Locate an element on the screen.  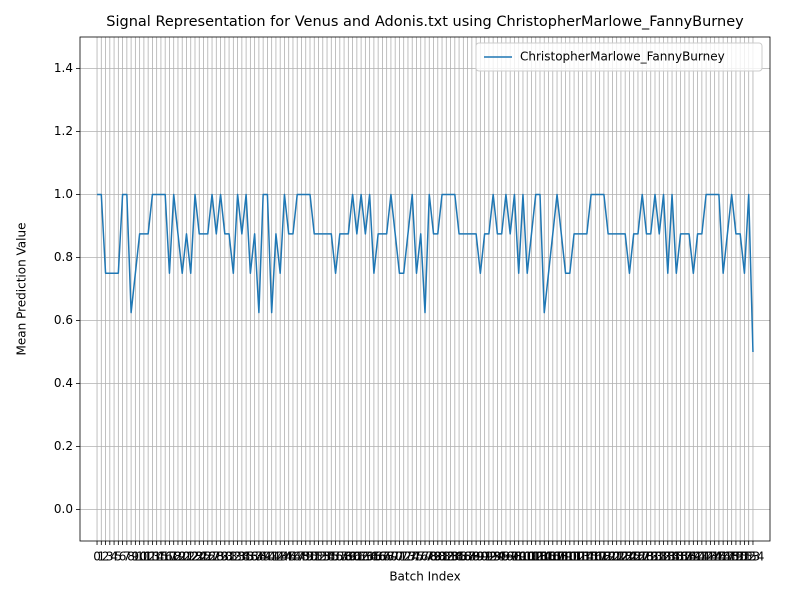
y-tick-label: 1.4 is located at coordinates (63, 68).